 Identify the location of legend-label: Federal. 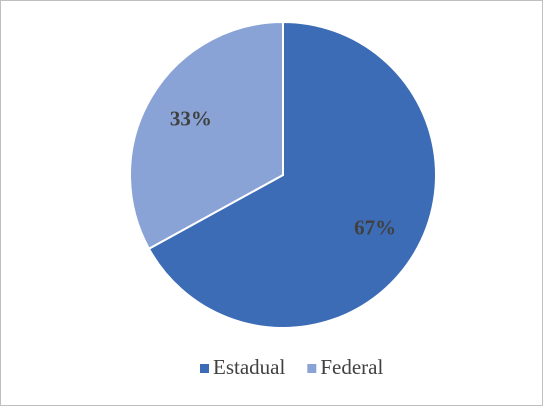
(351, 367).